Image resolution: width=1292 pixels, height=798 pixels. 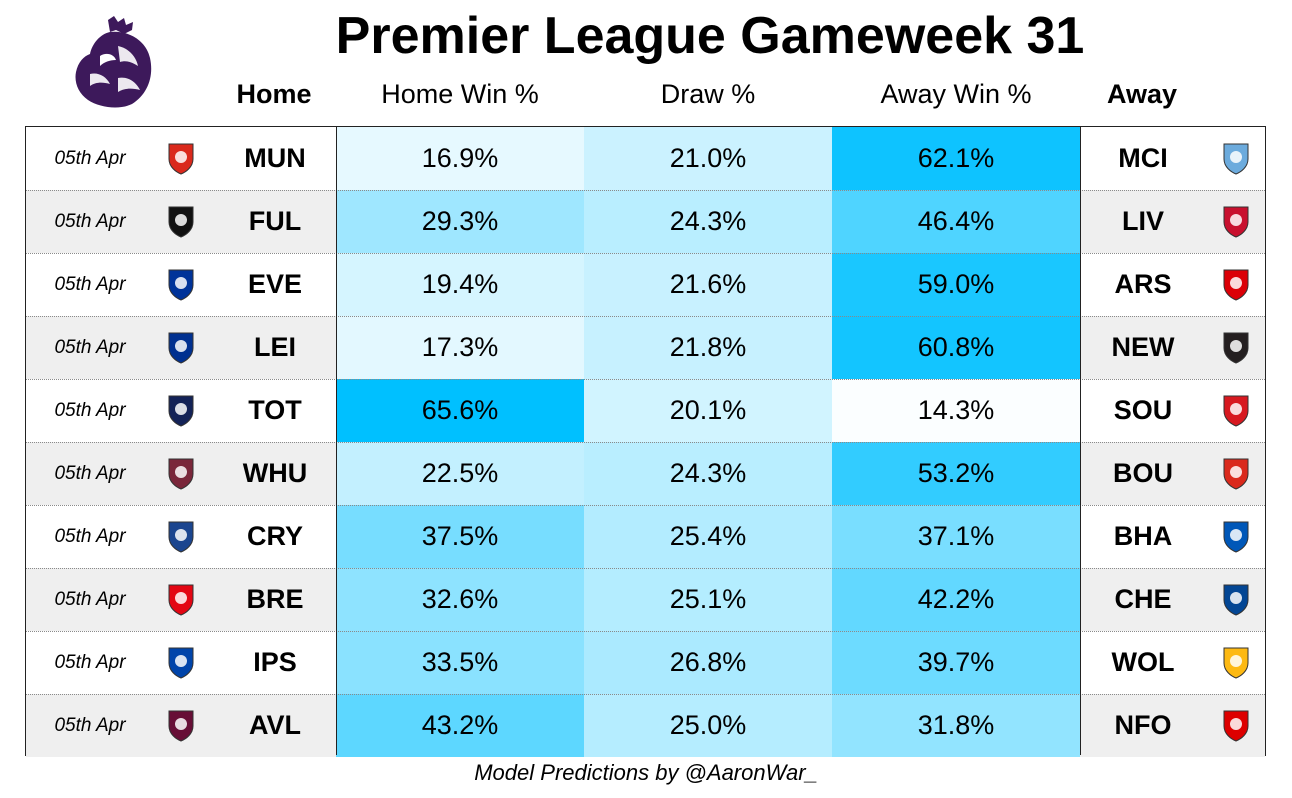 I want to click on table-row: 05th Apr LEI 17.3% 21.8% 60.8% NEW, so click(x=645, y=347).